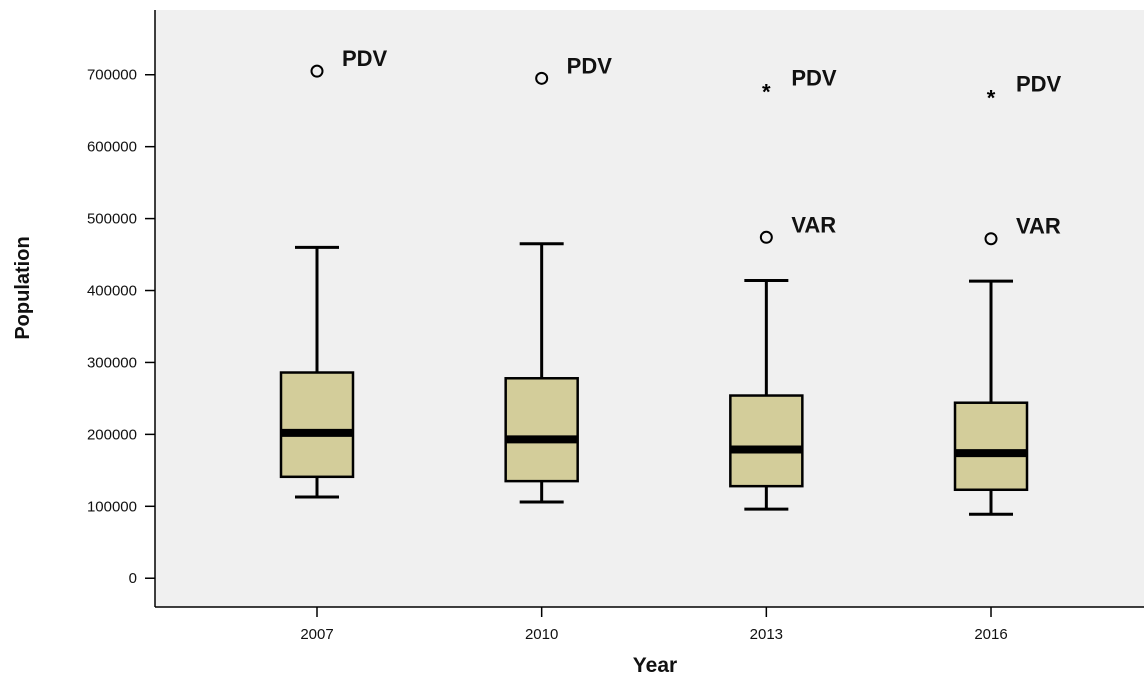  What do you see at coordinates (766, 634) in the screenshot?
I see `x-tick-label: 2013` at bounding box center [766, 634].